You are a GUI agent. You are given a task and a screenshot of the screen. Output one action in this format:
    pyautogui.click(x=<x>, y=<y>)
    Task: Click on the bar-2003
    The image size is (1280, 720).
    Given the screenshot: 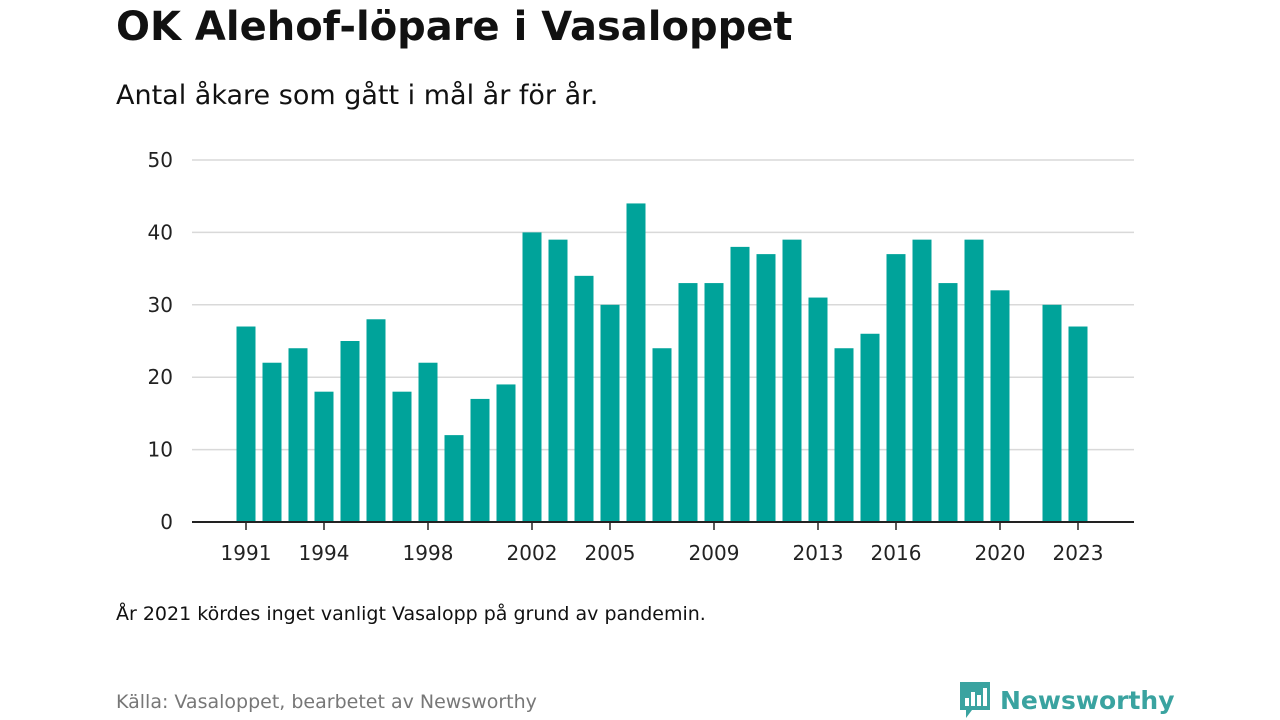 What is the action you would take?
    pyautogui.click(x=558, y=380)
    